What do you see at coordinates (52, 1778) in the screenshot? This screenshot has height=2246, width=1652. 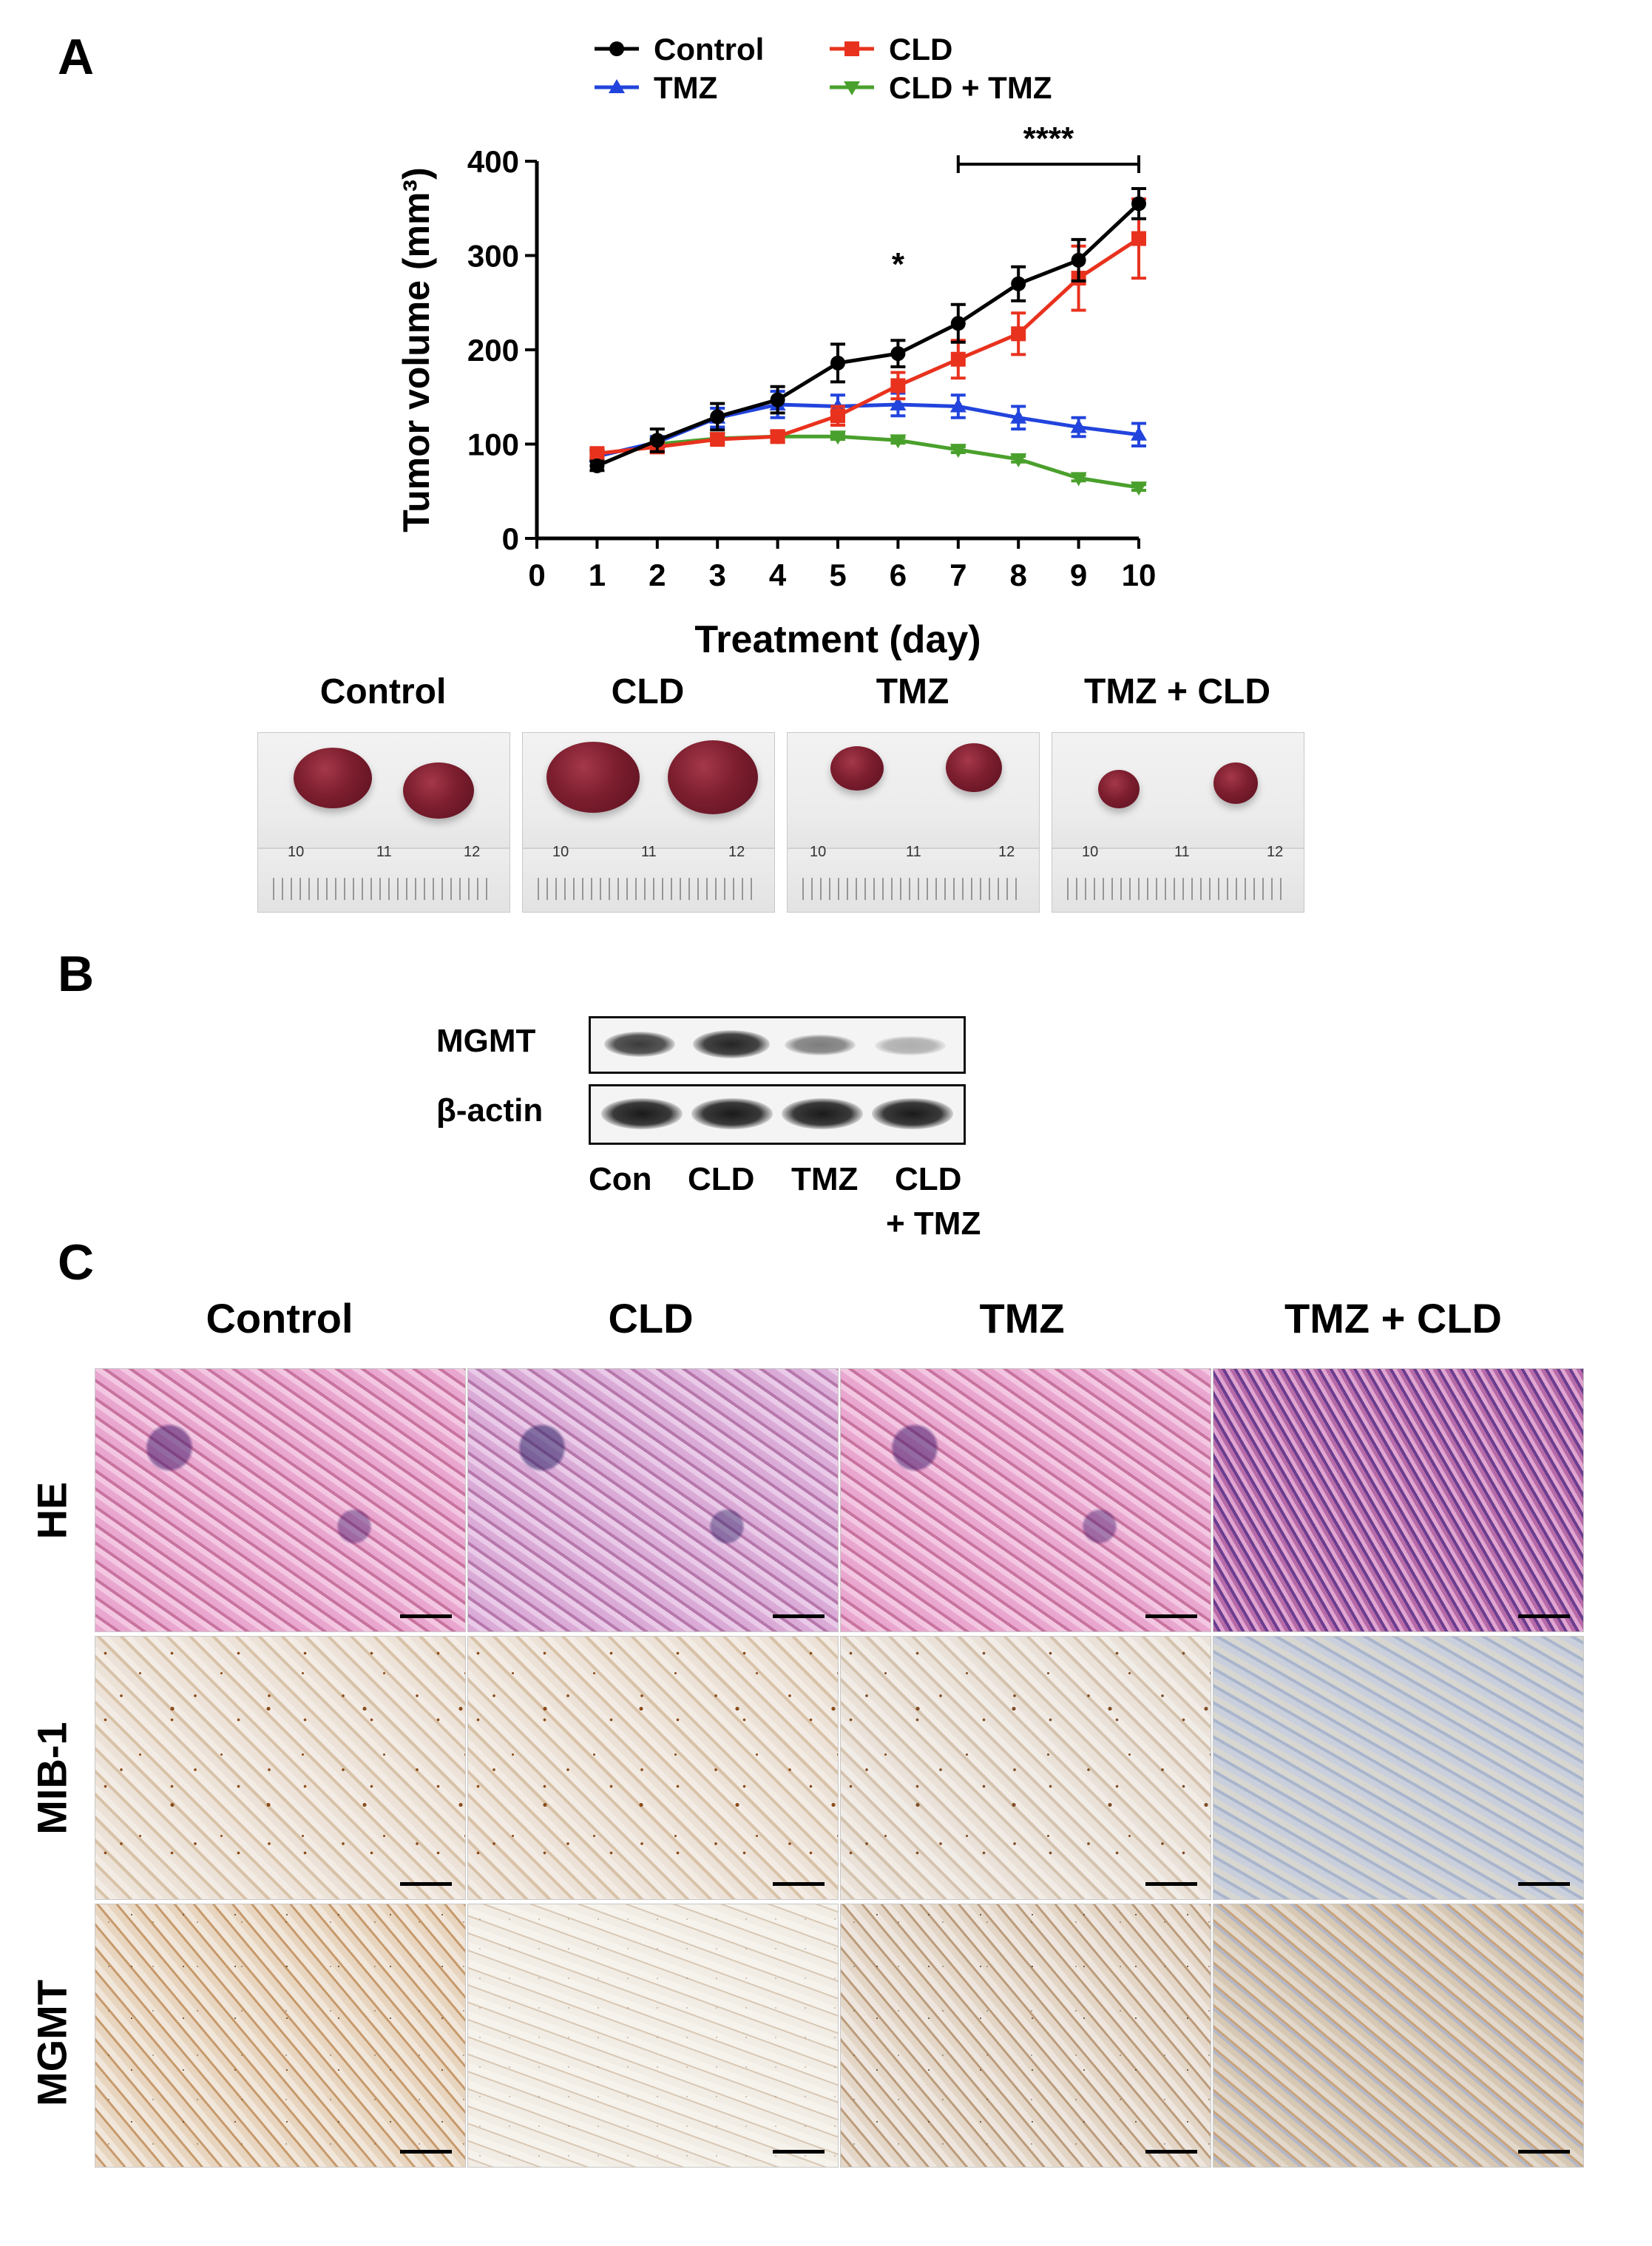 I see `ihc-row-mib1: MIB-1` at bounding box center [52, 1778].